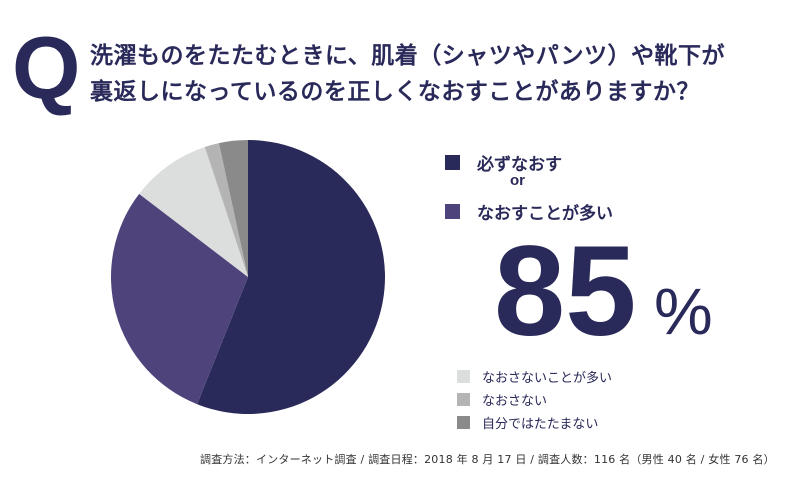 This screenshot has height=497, width=801. Describe the element at coordinates (565, 291) in the screenshot. I see `highlight-value: 85` at that location.